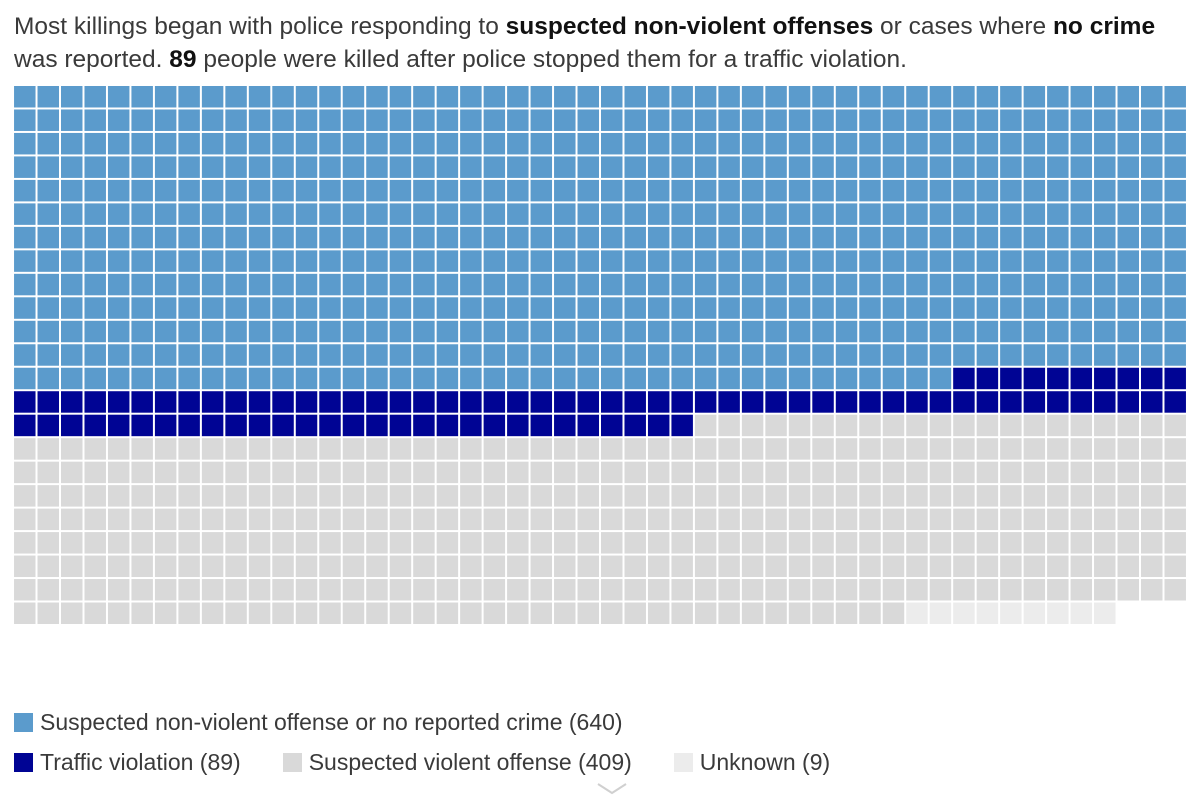  Describe the element at coordinates (23, 762) in the screenshot. I see `legend-swatch-traffic` at that location.